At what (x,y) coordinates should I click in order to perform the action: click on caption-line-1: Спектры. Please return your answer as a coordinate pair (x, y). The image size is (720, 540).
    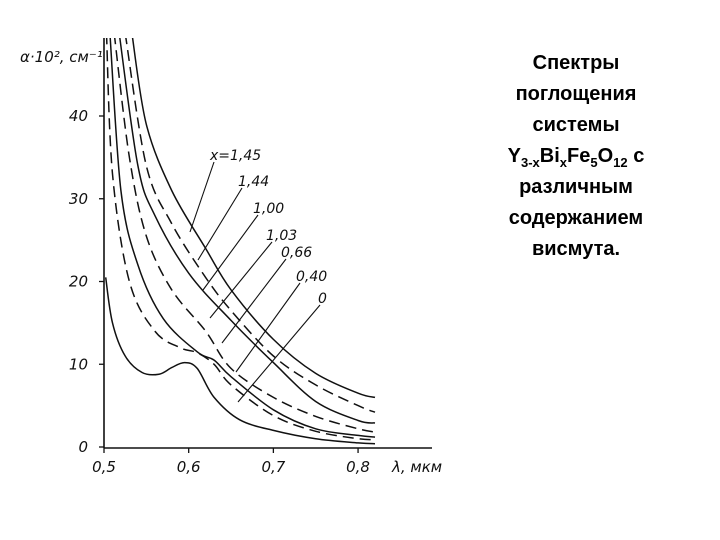
    Looking at the image, I should click on (576, 63).